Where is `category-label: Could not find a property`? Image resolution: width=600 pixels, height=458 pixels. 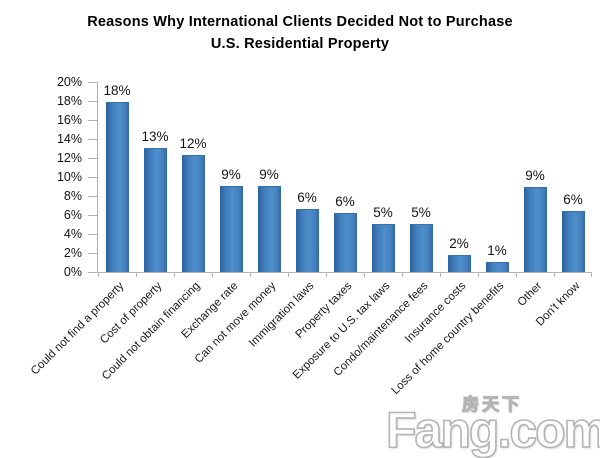
category-label: Could not find a property is located at coordinates (77, 329).